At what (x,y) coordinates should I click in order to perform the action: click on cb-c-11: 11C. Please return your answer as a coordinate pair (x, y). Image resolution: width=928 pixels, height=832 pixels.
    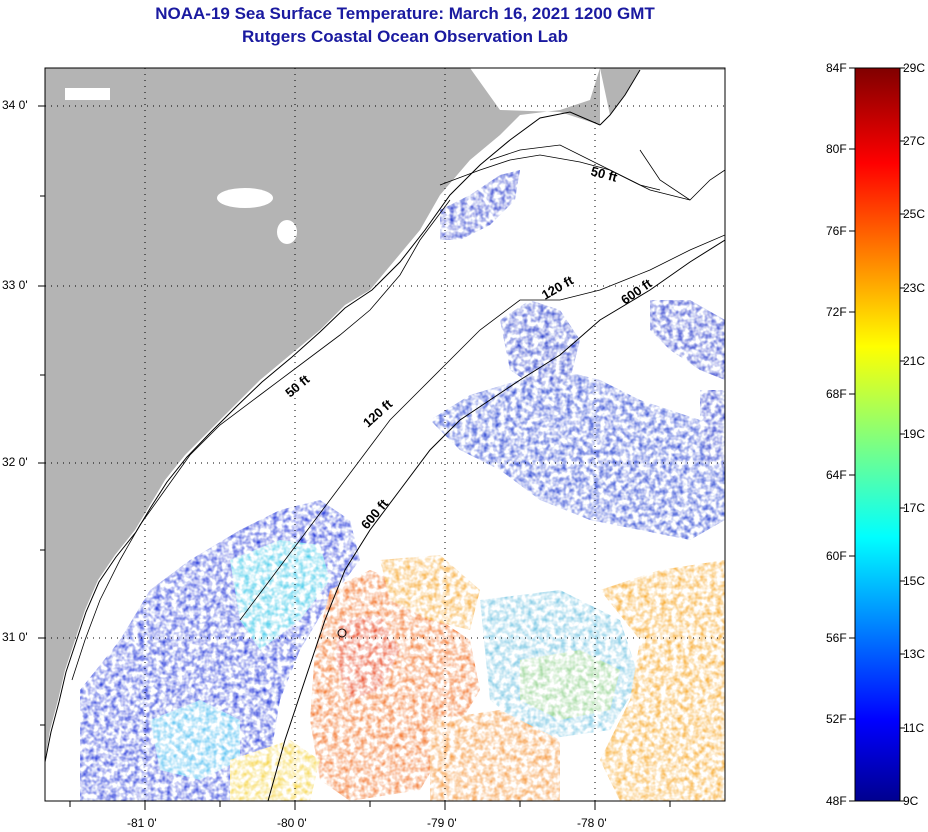
    Looking at the image, I should click on (914, 728).